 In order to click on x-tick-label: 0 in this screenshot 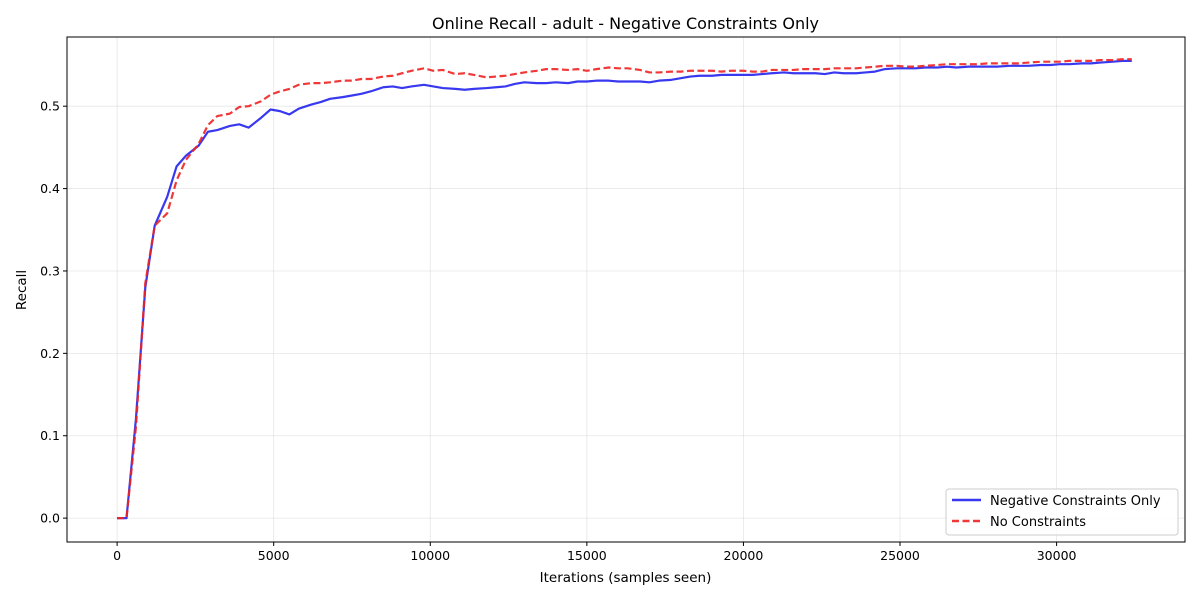, I will do `click(117, 555)`.